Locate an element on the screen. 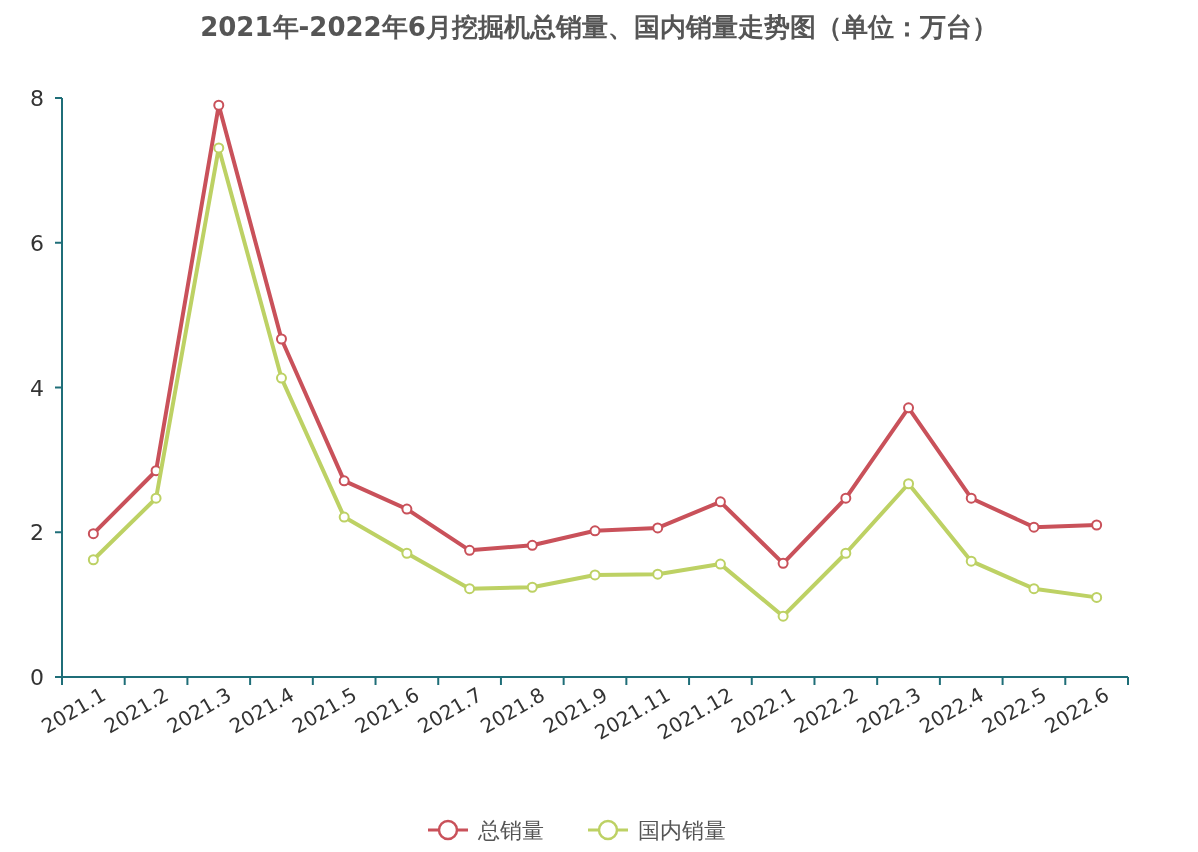 Image resolution: width=1198 pixels, height=852 pixels. y-tick-label: 4 is located at coordinates (37, 388).